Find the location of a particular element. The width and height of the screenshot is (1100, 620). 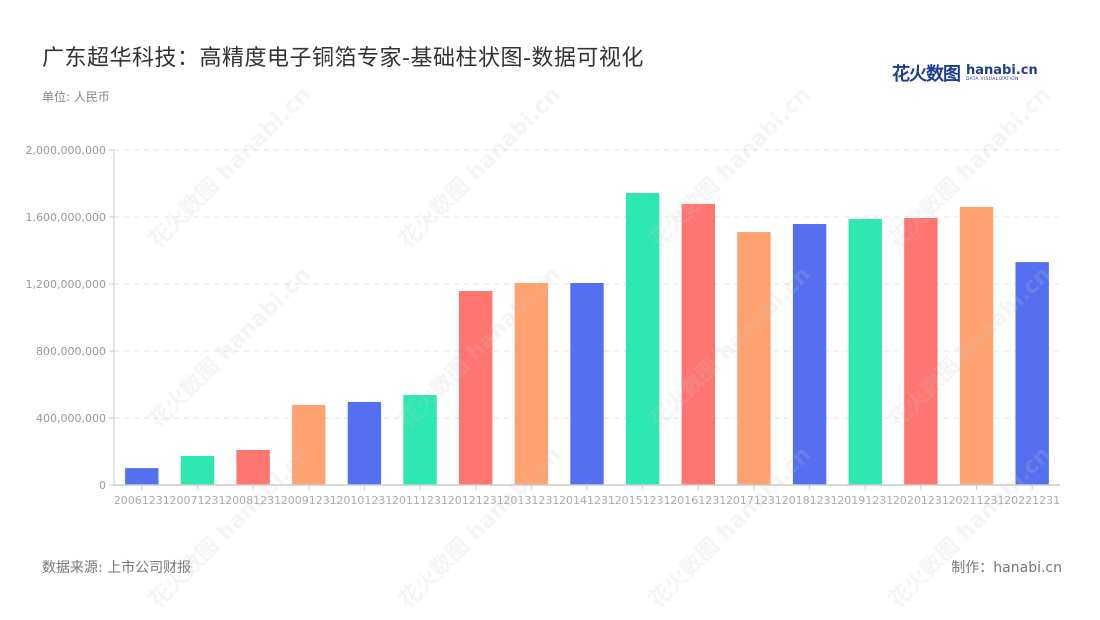

x-tick-label: 20061231 is located at coordinates (142, 500).